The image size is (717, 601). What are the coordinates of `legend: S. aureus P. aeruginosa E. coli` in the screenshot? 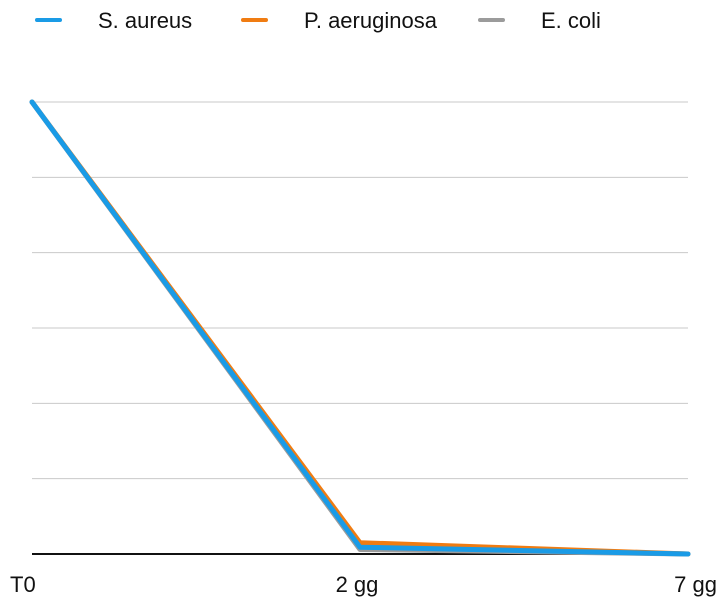 It's located at (318, 20).